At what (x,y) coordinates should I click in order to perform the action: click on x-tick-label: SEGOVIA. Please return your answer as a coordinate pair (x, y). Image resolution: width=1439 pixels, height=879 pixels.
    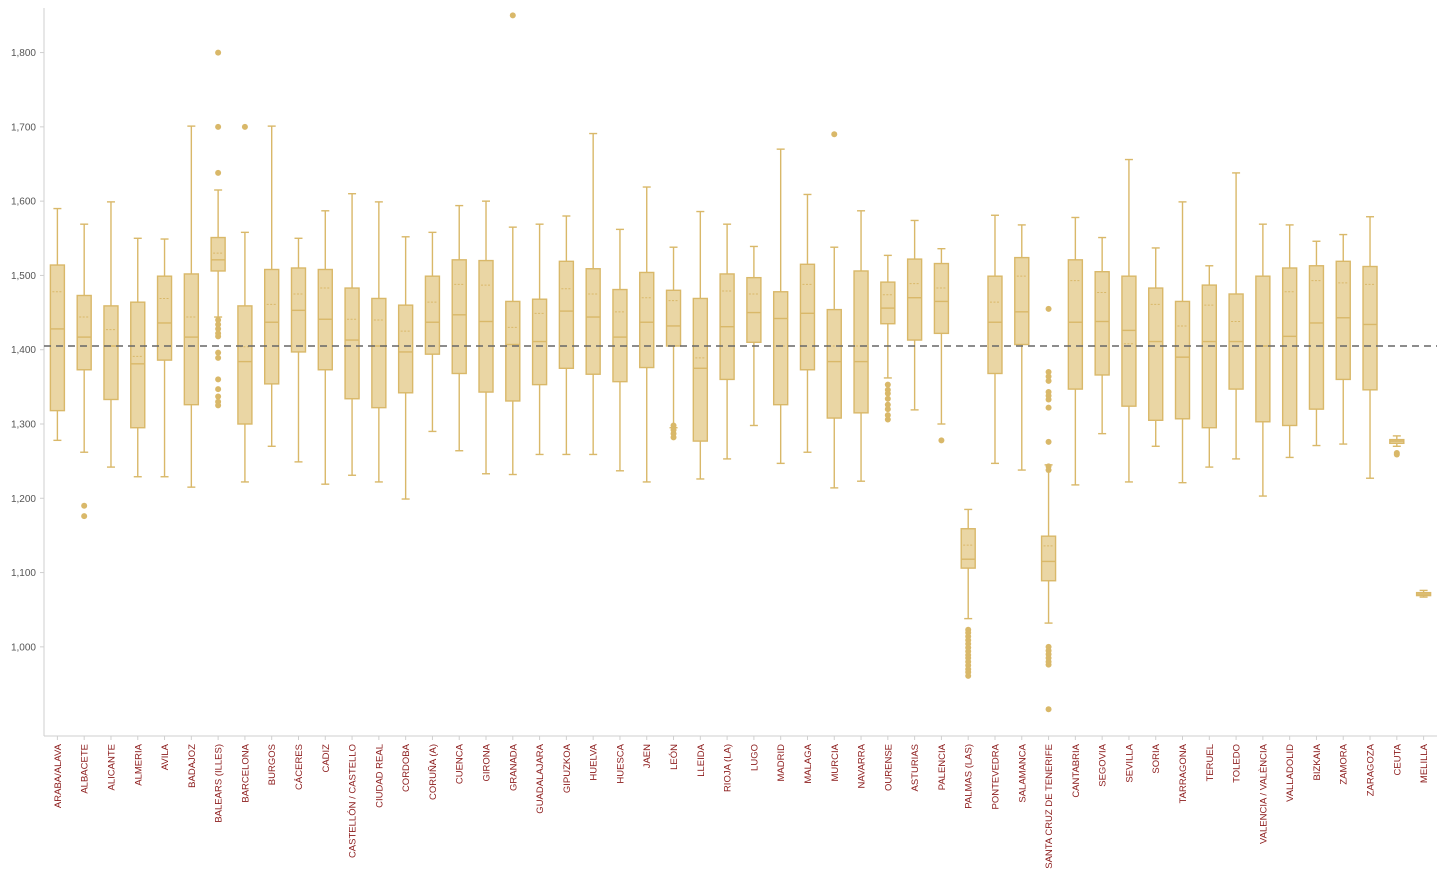
    Looking at the image, I should click on (1103, 764).